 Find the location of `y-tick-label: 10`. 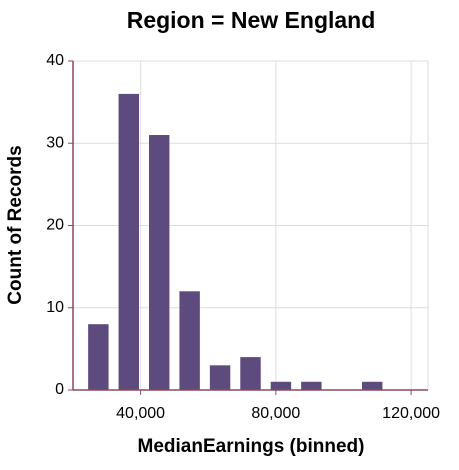

y-tick-label: 10 is located at coordinates (55, 307).